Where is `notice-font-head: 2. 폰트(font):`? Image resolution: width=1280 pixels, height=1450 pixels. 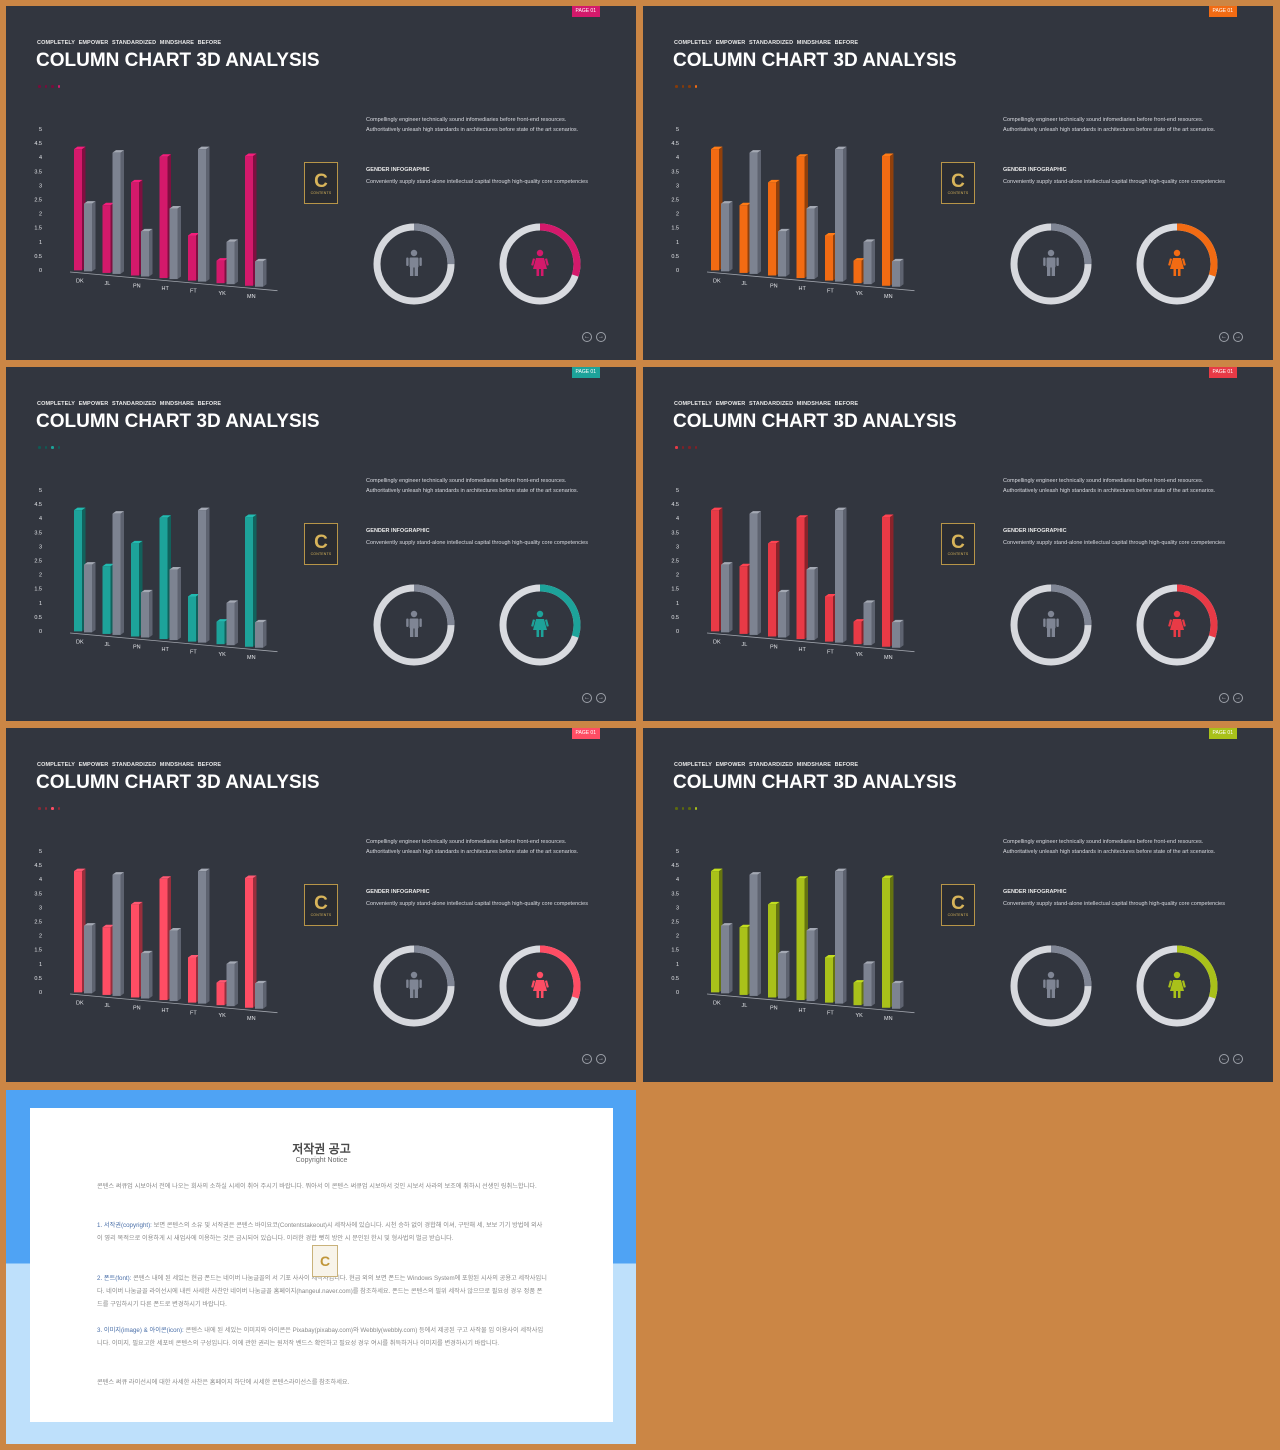
notice-font-head: 2. 폰트(font): is located at coordinates (114, 1278).